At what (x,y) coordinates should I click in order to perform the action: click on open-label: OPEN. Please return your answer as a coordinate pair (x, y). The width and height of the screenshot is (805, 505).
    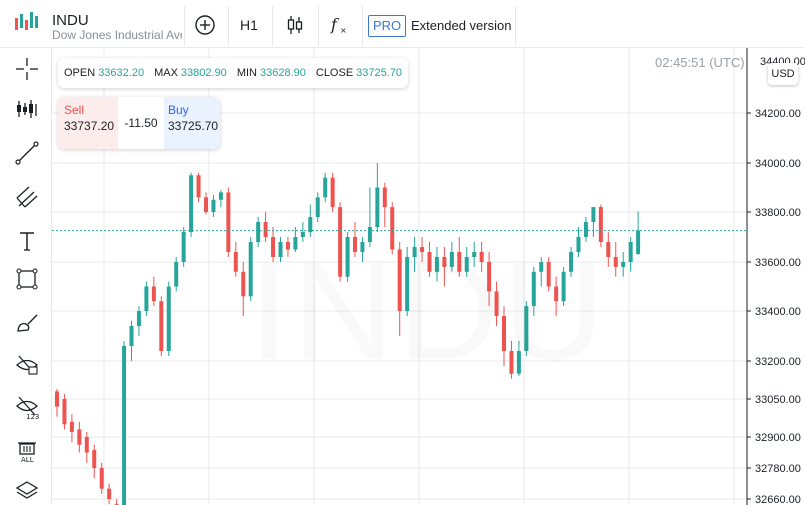
    Looking at the image, I should click on (80, 73).